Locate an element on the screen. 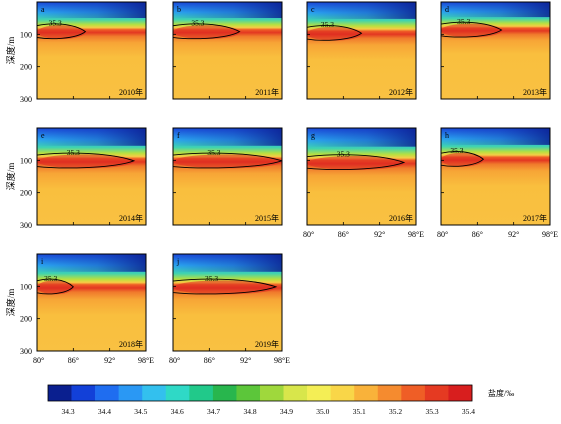 The height and width of the screenshot is (424, 561). year-label: 2015年 is located at coordinates (267, 218).